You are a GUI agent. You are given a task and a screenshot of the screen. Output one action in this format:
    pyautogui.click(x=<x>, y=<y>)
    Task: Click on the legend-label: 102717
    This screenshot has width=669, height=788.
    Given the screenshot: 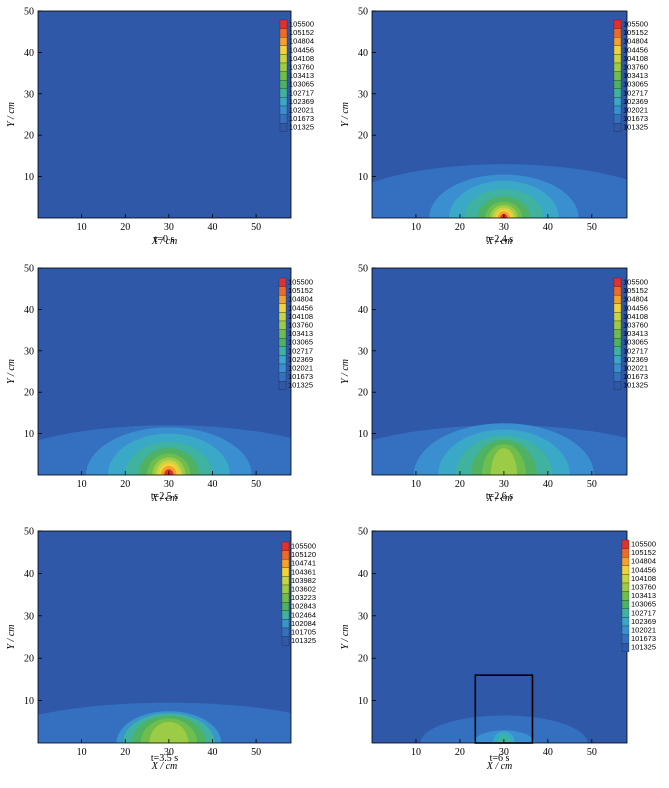 What is the action you would take?
    pyautogui.click(x=643, y=612)
    